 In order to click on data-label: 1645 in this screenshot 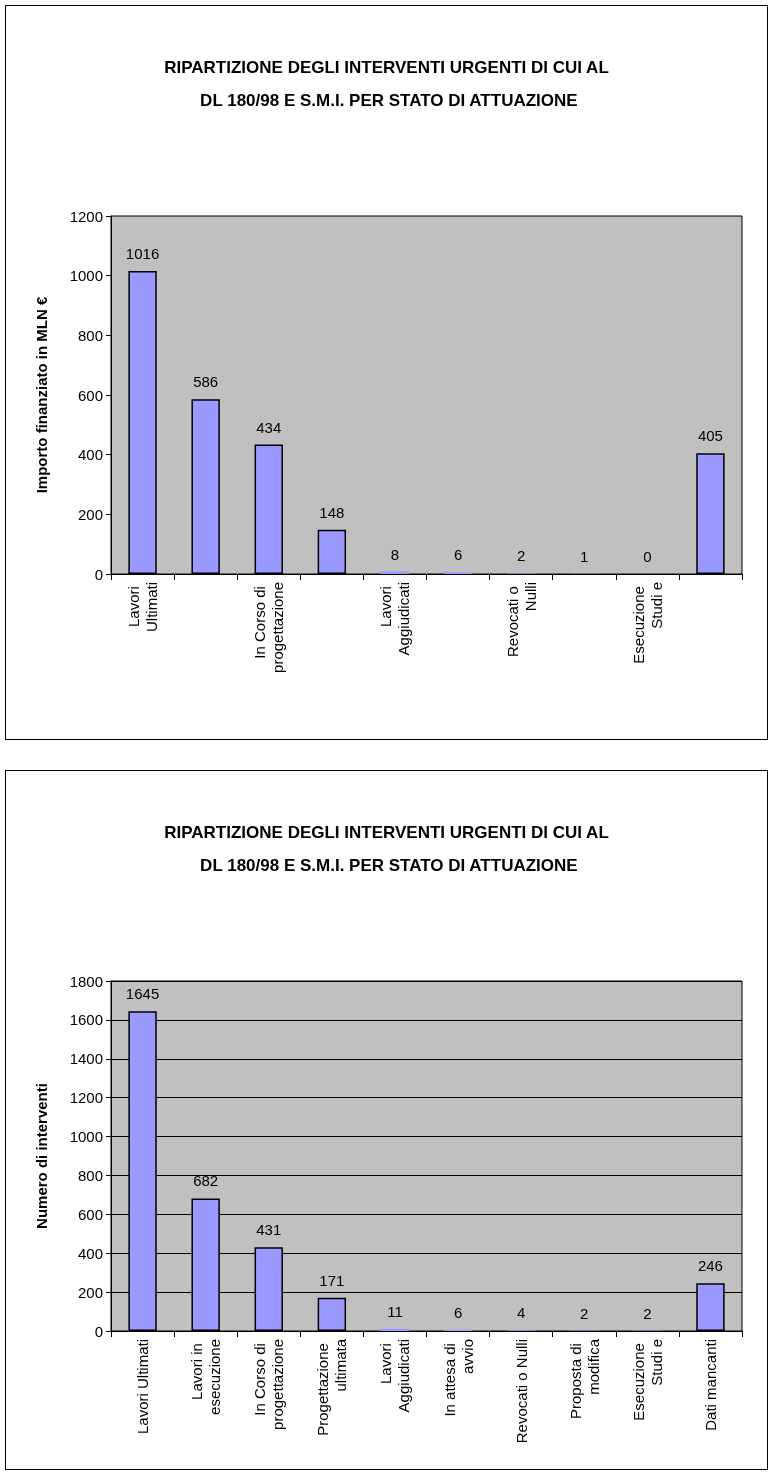, I will do `click(142, 994)`.